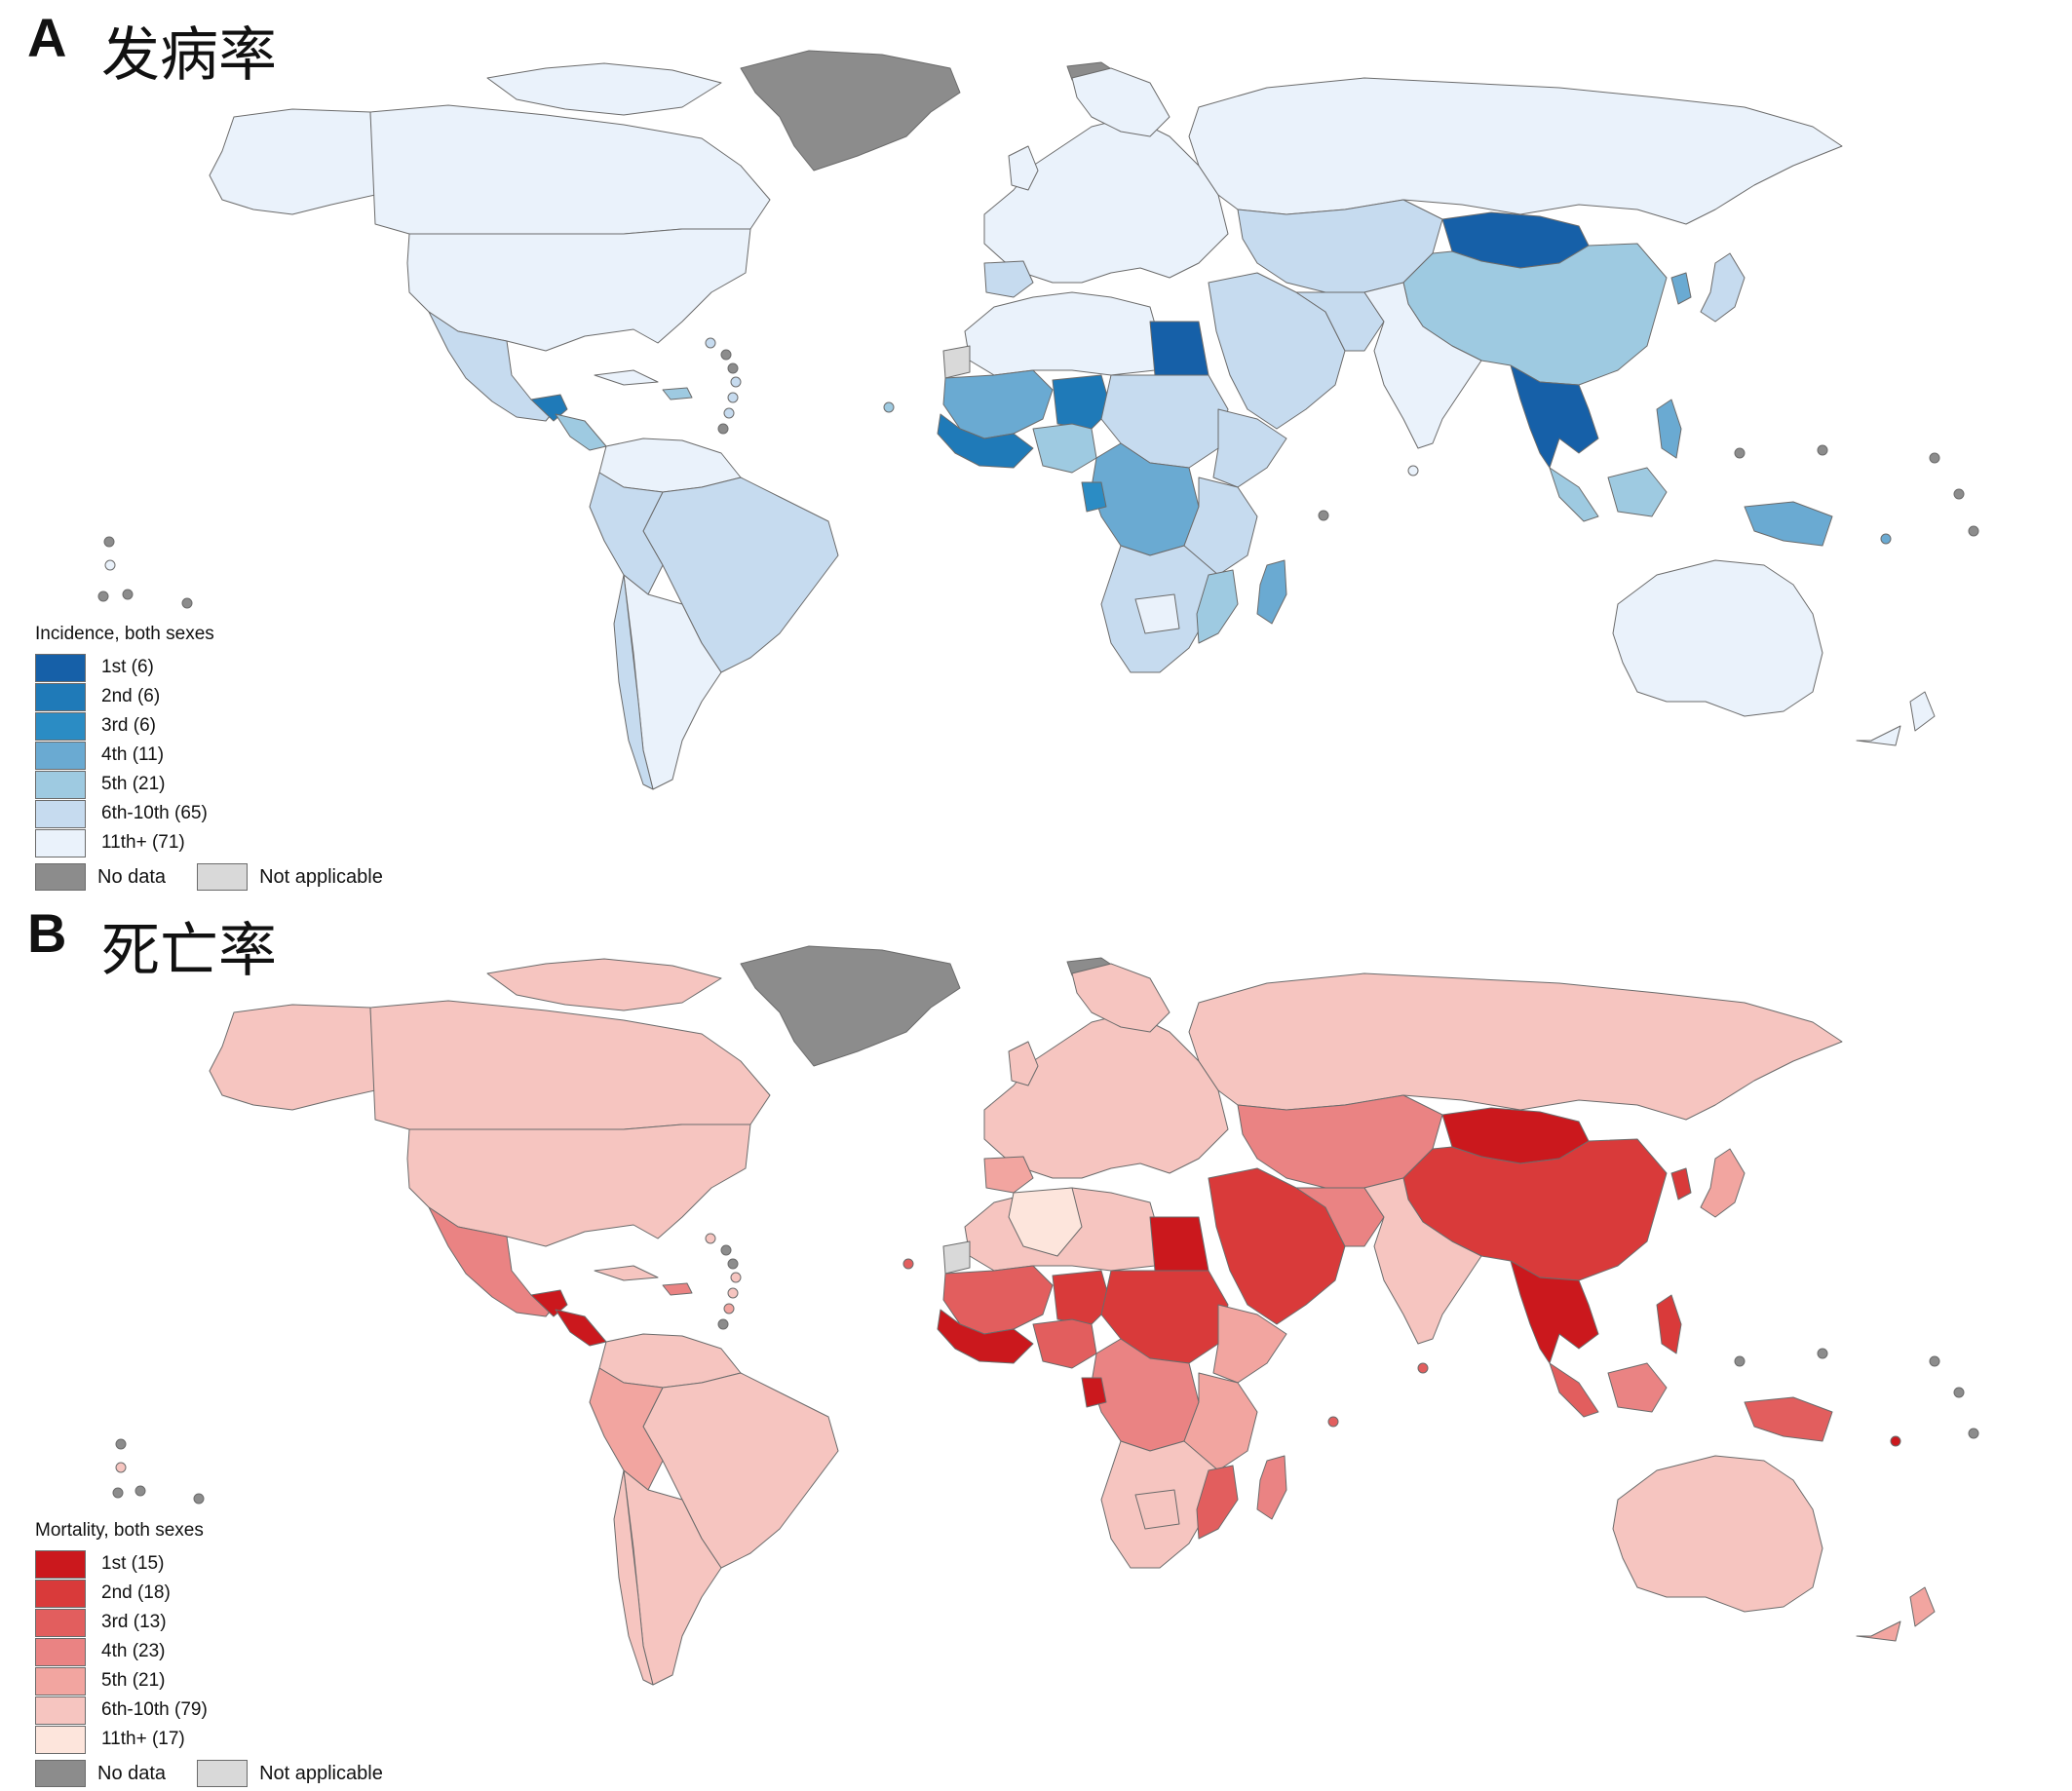  Describe the element at coordinates (224, 842) in the screenshot. I see `legend-item: 11th+ (71)` at that location.